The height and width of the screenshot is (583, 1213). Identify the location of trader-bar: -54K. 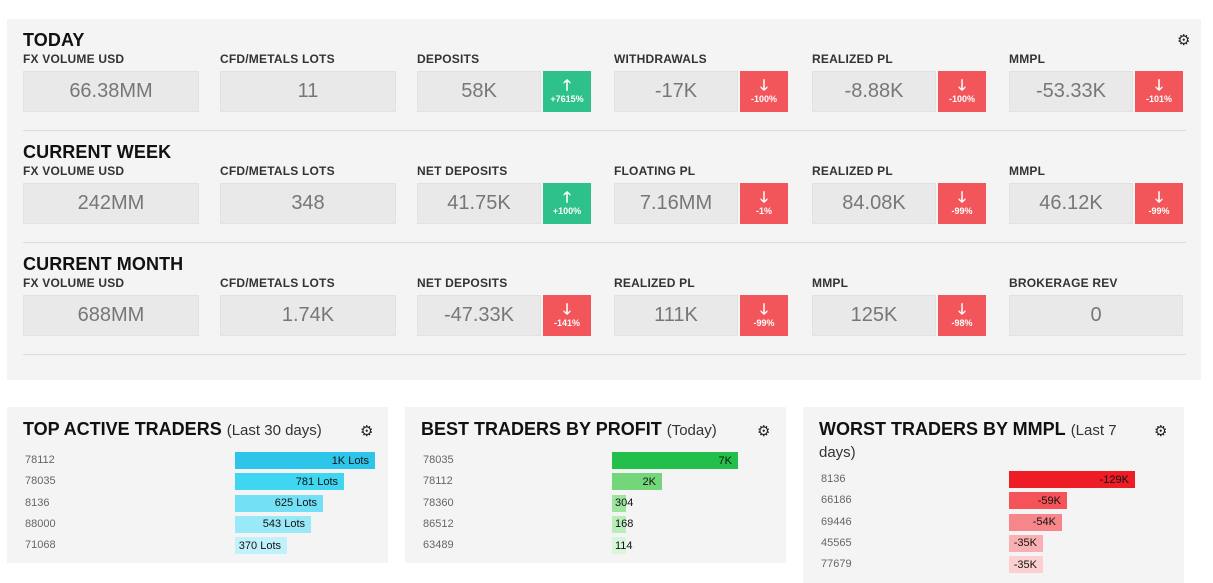
(1035, 522).